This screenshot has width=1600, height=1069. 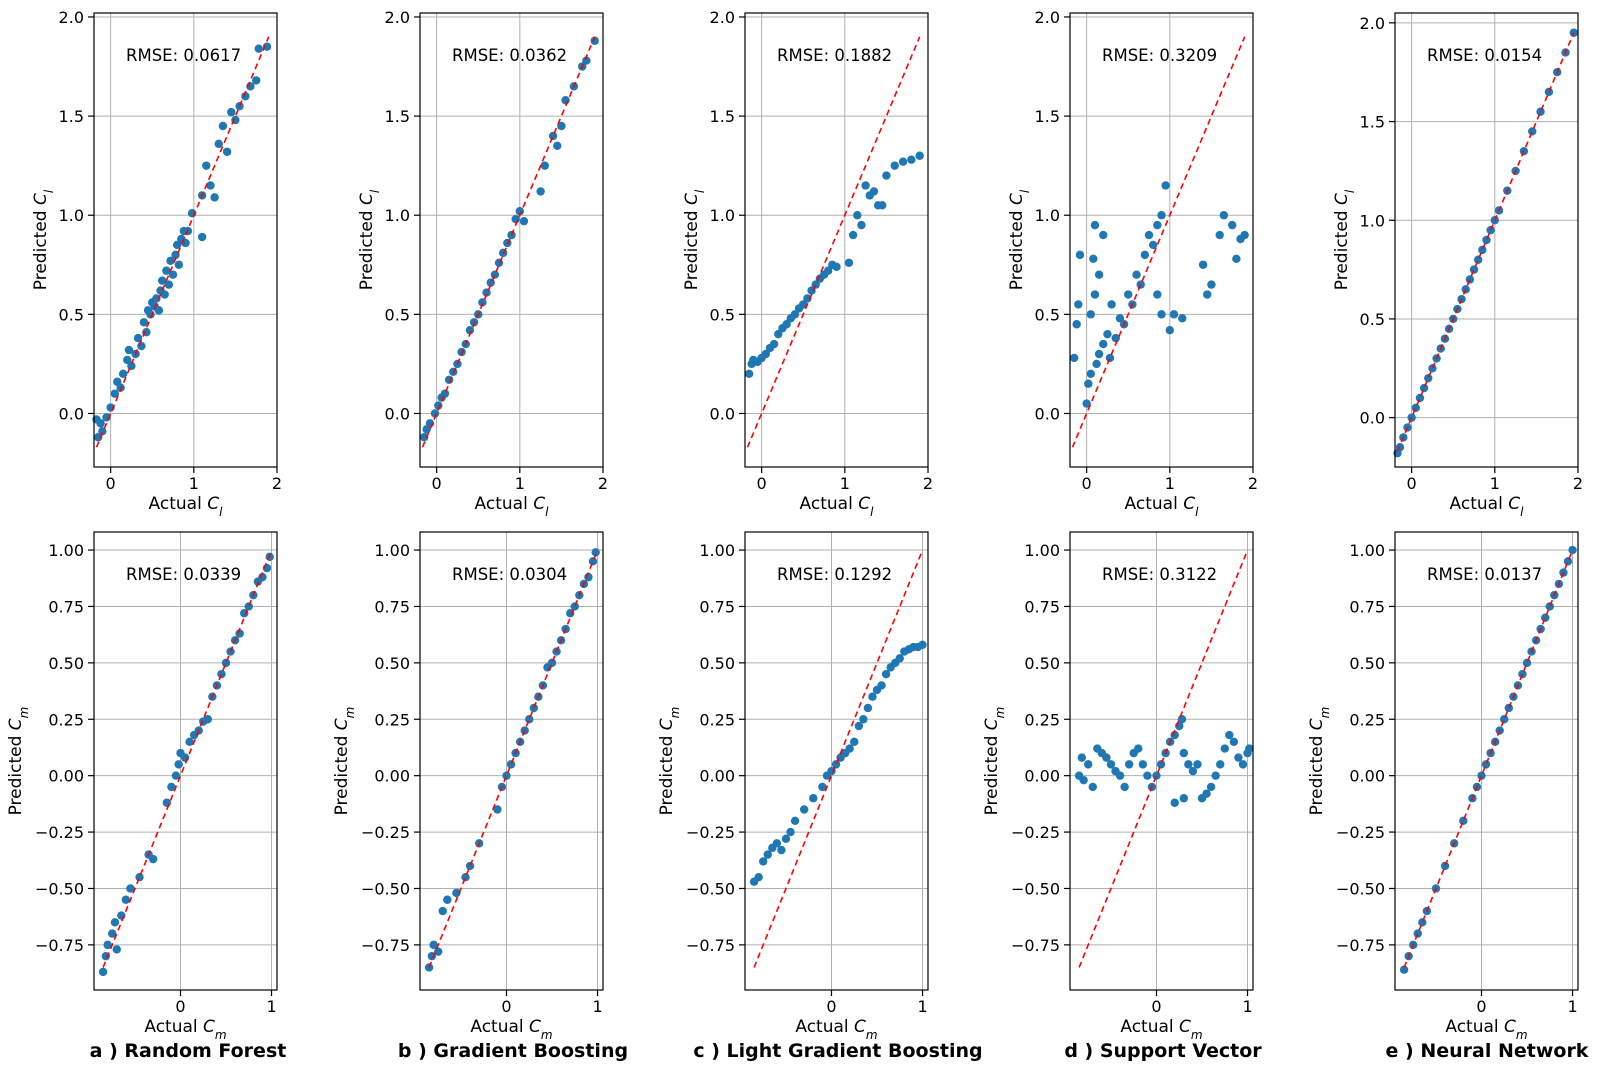 What do you see at coordinates (71, 314) in the screenshot?
I see `y-tick-label: 0.5` at bounding box center [71, 314].